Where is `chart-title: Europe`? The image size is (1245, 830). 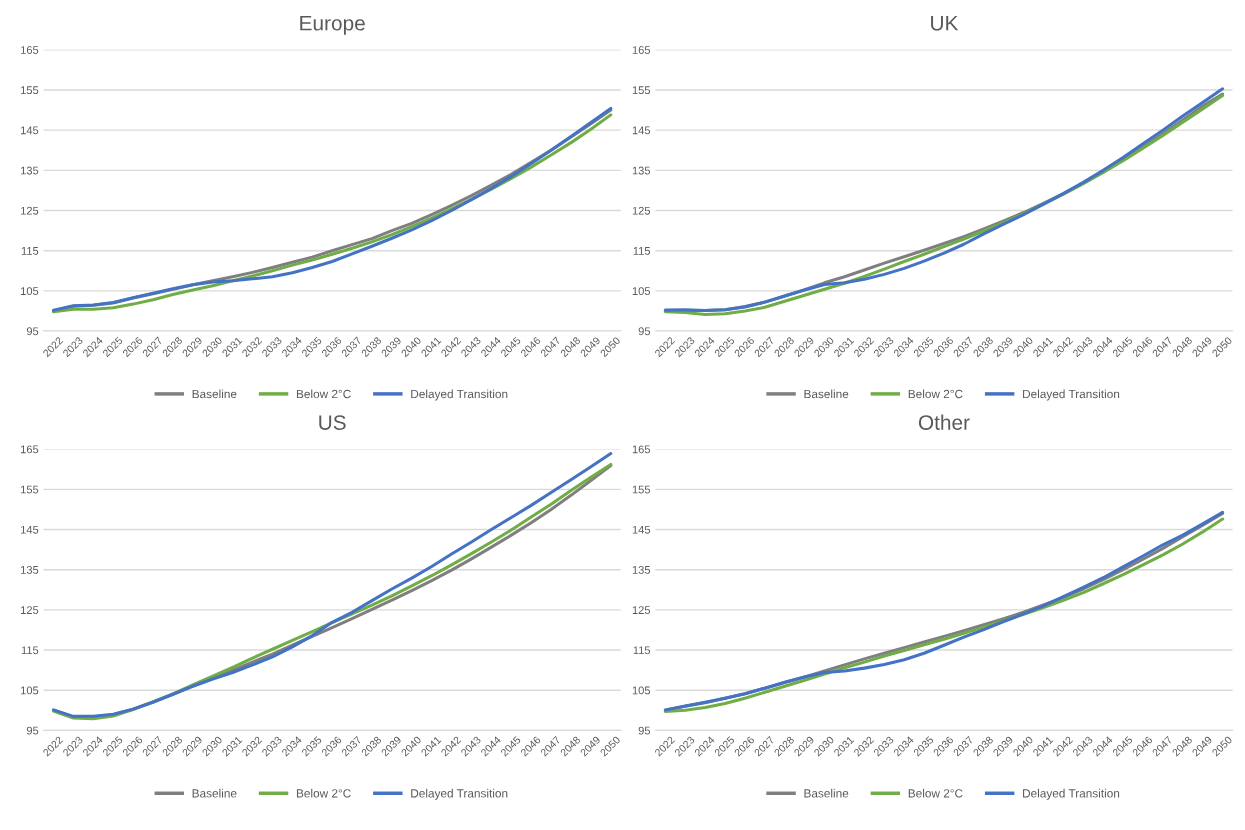 chart-title: Europe is located at coordinates (332, 25).